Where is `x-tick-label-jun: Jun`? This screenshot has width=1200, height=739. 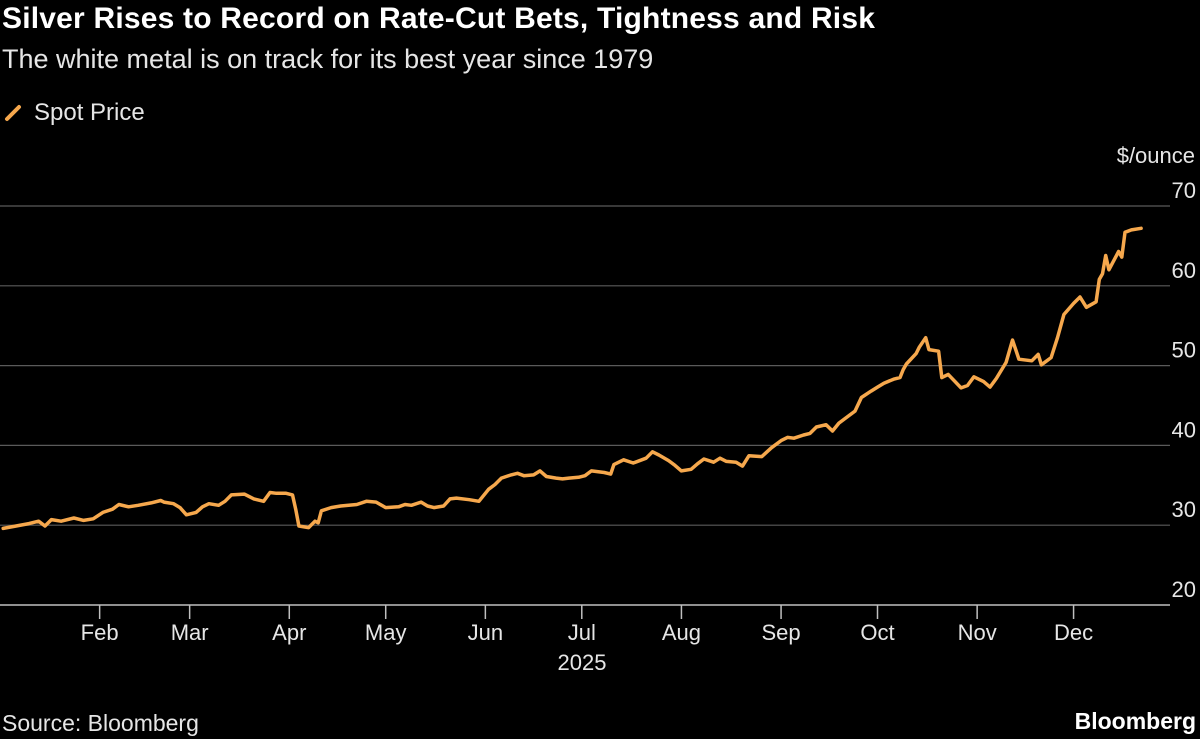 x-tick-label-jun: Jun is located at coordinates (485, 632).